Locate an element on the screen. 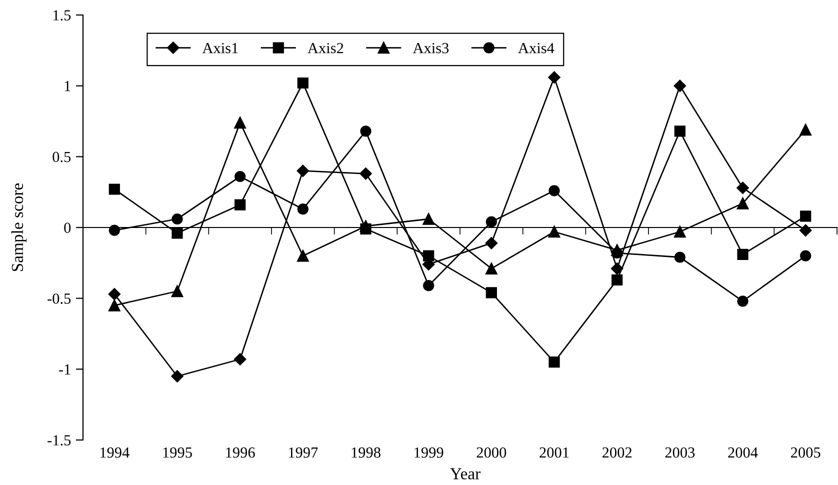 Image resolution: width=838 pixels, height=485 pixels. x-tick-label: 1997 is located at coordinates (303, 452).